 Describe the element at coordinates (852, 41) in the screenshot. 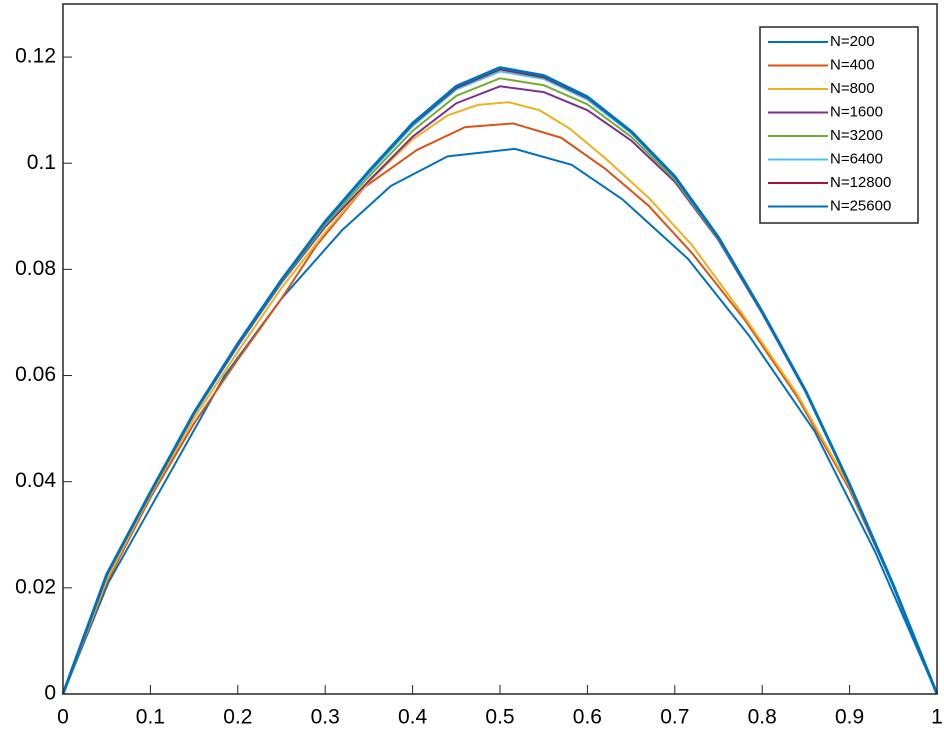

I see `legend-label: N=200` at that location.